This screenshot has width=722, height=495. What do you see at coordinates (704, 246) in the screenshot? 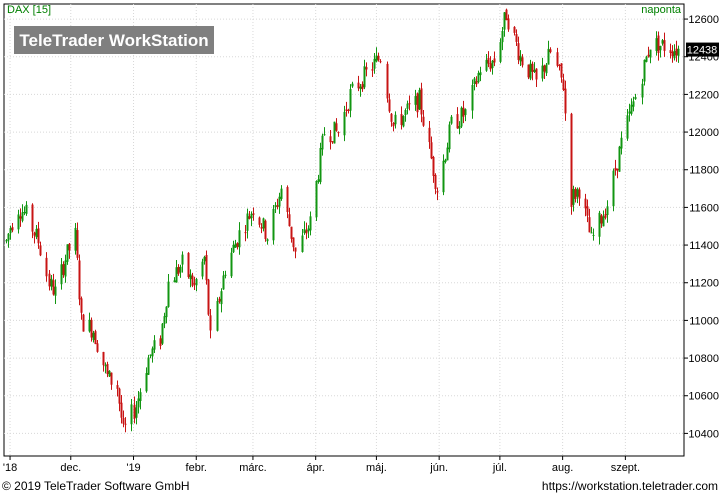
I see `y-tick-label: 11400` at bounding box center [704, 246].